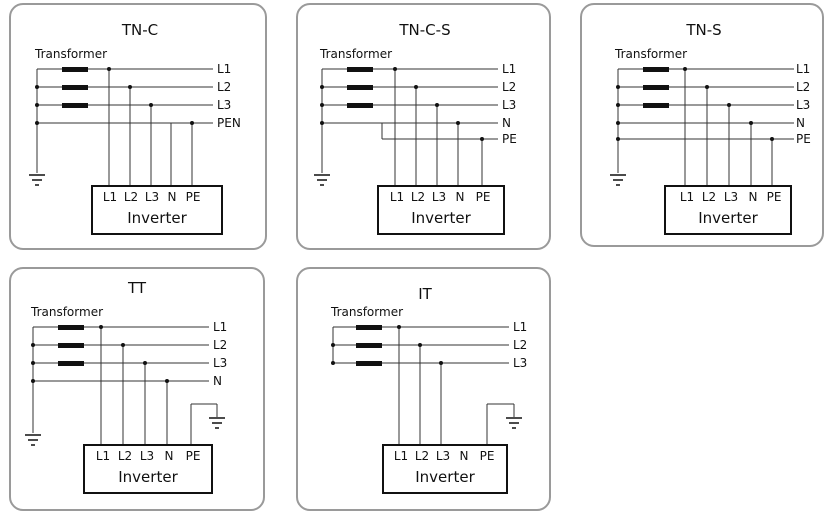 The height and width of the screenshot is (513, 826). Describe the element at coordinates (426, 385) in the screenshot. I see `it-wiring` at that location.